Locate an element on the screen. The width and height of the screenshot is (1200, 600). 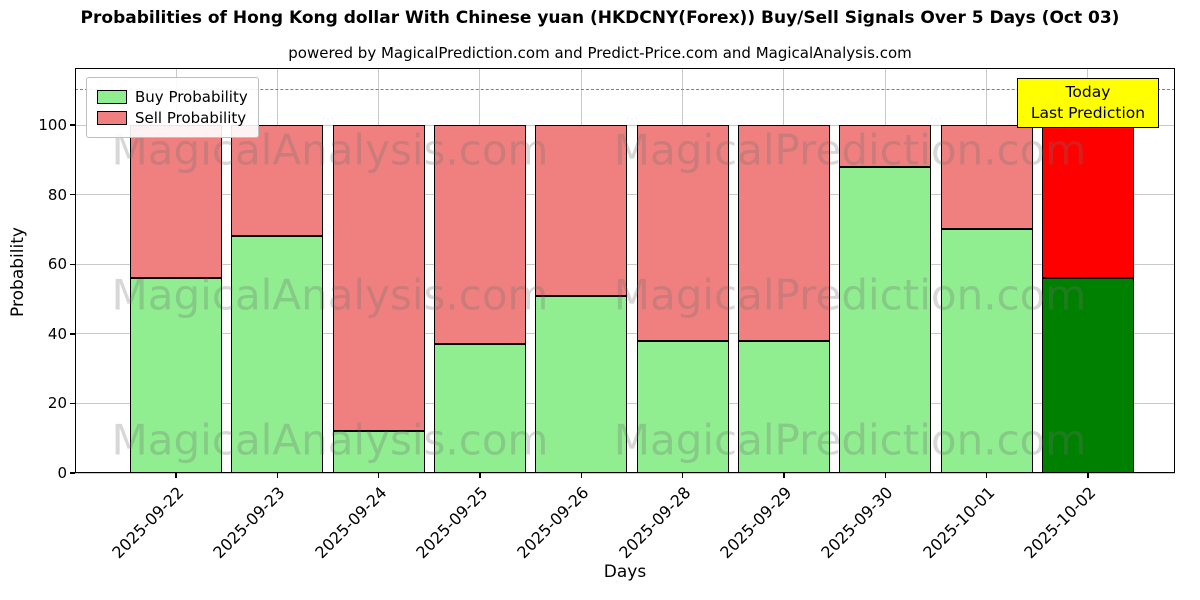
legend-label-buy: Buy Probability is located at coordinates (191, 97).